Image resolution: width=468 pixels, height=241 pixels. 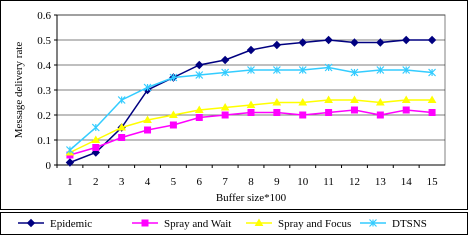 What do you see at coordinates (44, 141) in the screenshot?
I see `y-tick-label: 0.1` at bounding box center [44, 141].